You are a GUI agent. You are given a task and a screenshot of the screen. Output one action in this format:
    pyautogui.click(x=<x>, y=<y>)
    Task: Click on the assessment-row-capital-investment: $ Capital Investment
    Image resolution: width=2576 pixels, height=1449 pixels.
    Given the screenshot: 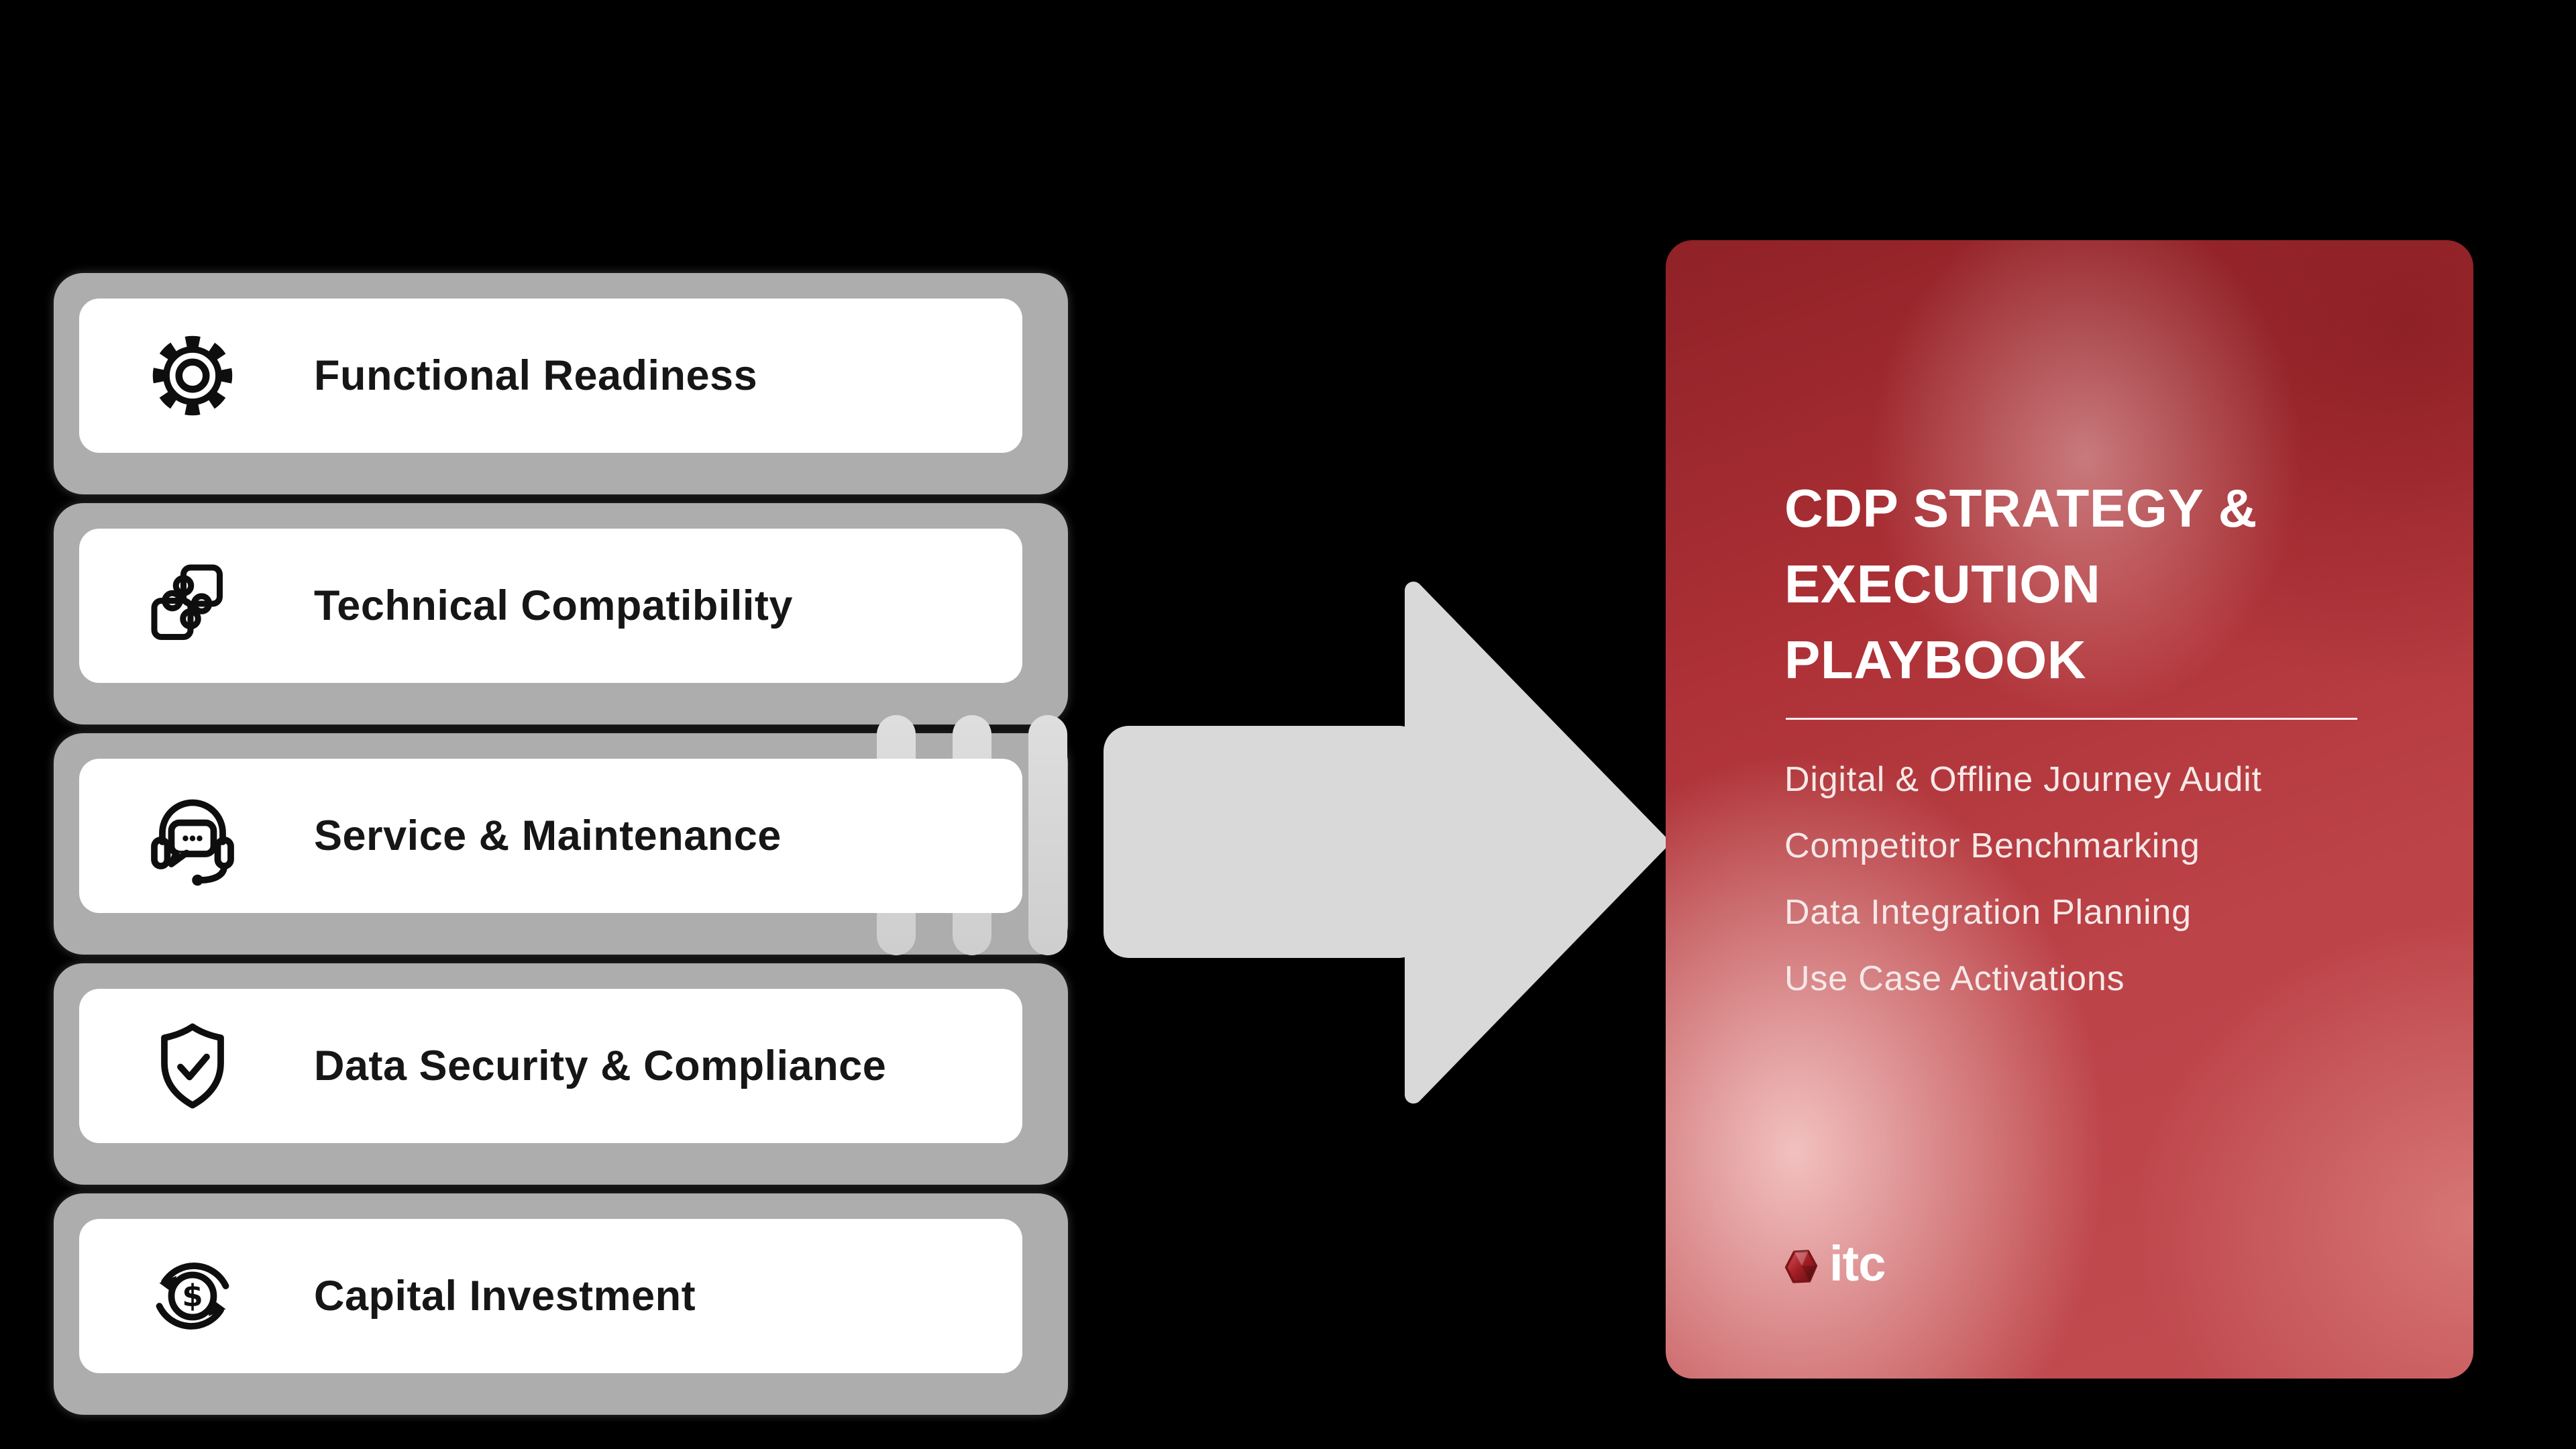 What is the action you would take?
    pyautogui.click(x=561, y=1304)
    